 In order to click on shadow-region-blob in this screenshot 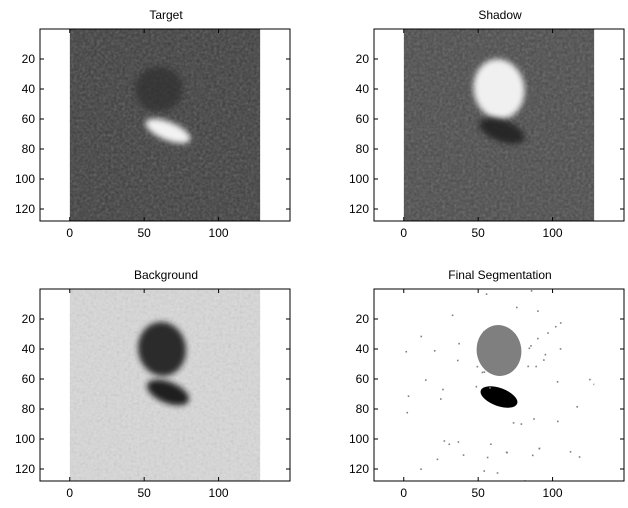, I will do `click(499, 350)`.